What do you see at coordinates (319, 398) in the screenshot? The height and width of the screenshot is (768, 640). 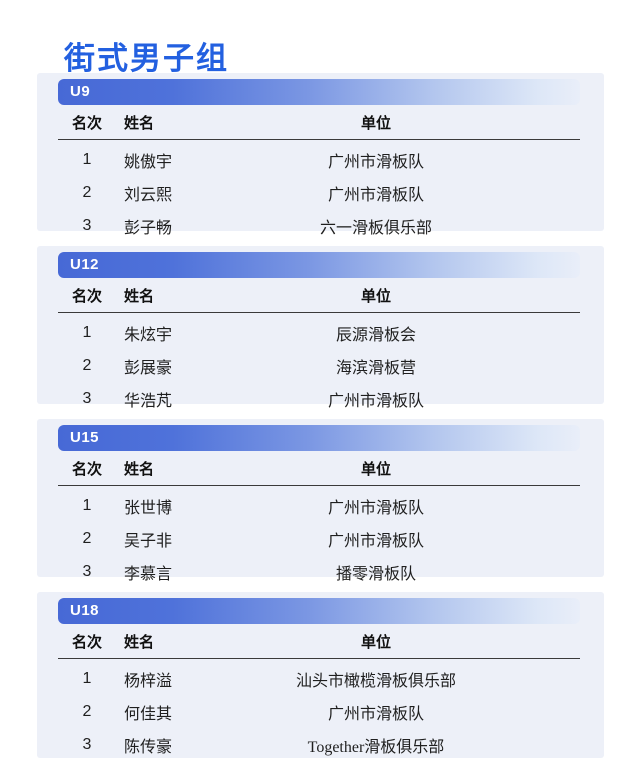 I see `table-row: 3 华浩芃 广州市滑板队` at bounding box center [319, 398].